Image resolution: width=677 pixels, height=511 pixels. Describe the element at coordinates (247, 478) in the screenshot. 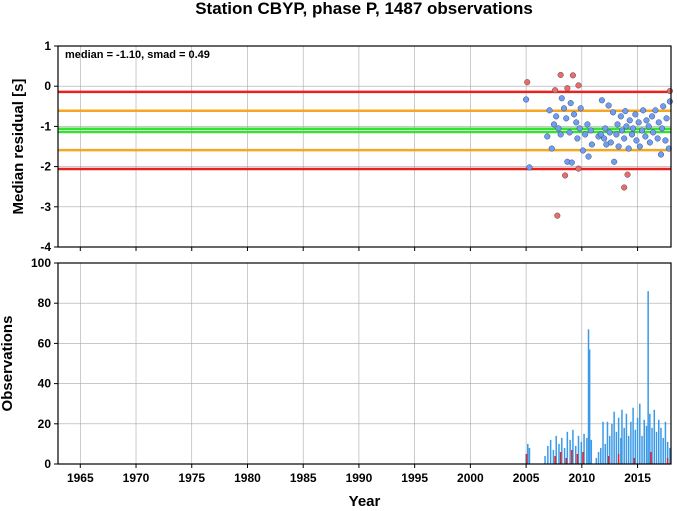

I see `x-tick-label: 1980` at that location.